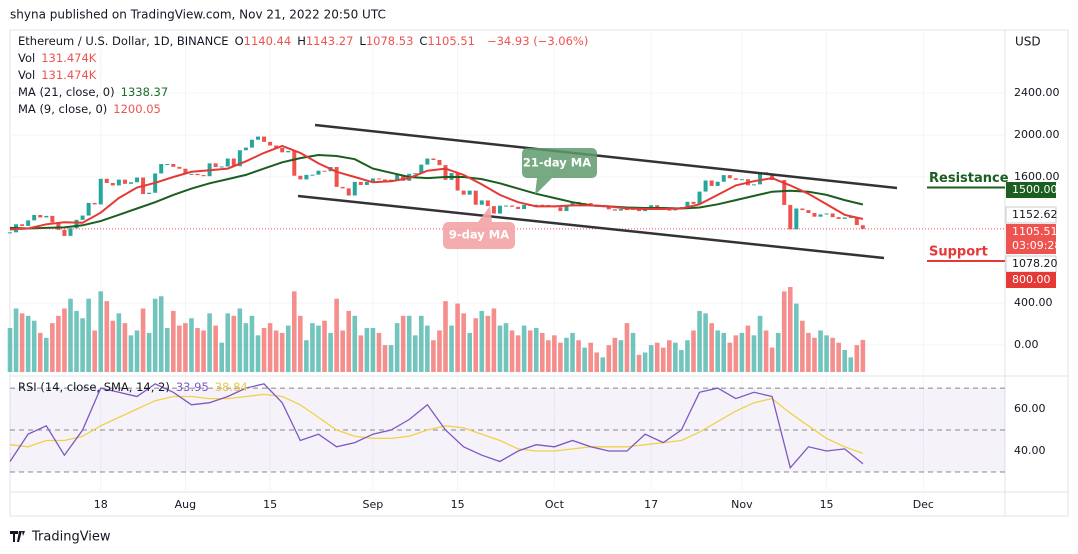 The image size is (1078, 554). What do you see at coordinates (1031, 190) in the screenshot?
I see `level-value-box` at bounding box center [1031, 190].